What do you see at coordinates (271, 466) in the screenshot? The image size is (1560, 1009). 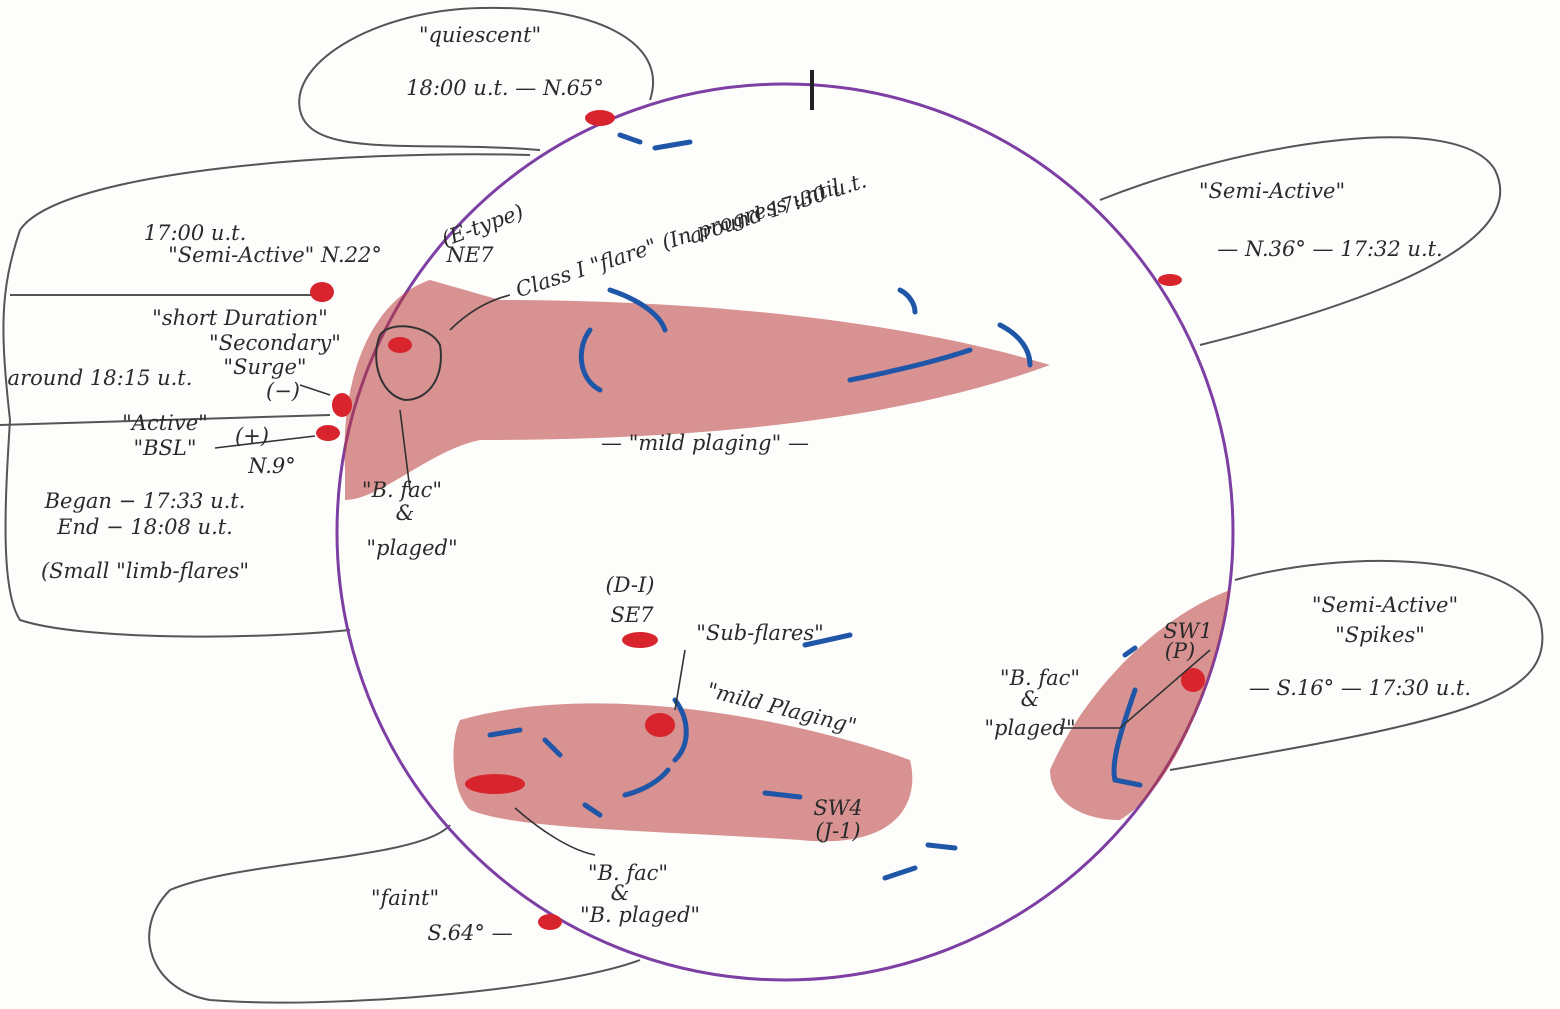 I see `label: N.9°` at bounding box center [271, 466].